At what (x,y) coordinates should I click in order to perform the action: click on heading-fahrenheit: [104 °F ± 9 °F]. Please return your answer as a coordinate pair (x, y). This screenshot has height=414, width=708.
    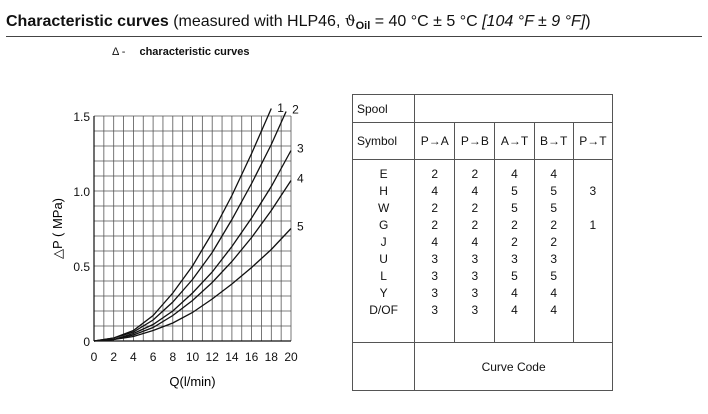
    Looking at the image, I should click on (534, 21).